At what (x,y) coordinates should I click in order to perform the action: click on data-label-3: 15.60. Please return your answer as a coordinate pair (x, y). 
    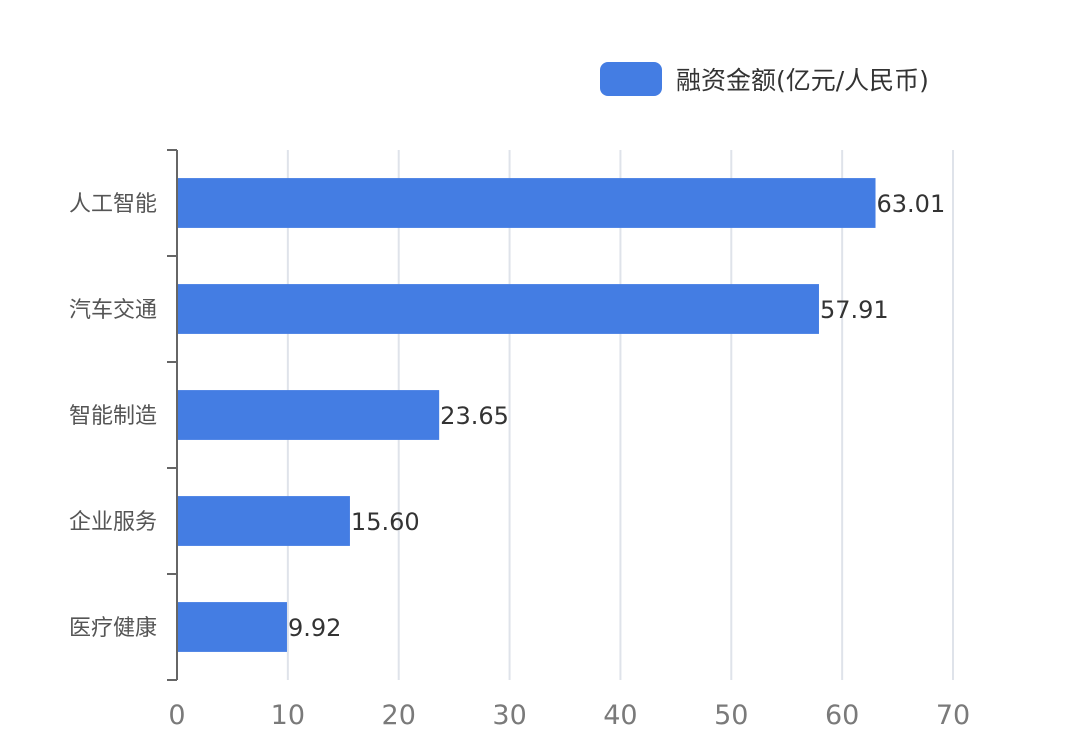
    Looking at the image, I should click on (385, 522).